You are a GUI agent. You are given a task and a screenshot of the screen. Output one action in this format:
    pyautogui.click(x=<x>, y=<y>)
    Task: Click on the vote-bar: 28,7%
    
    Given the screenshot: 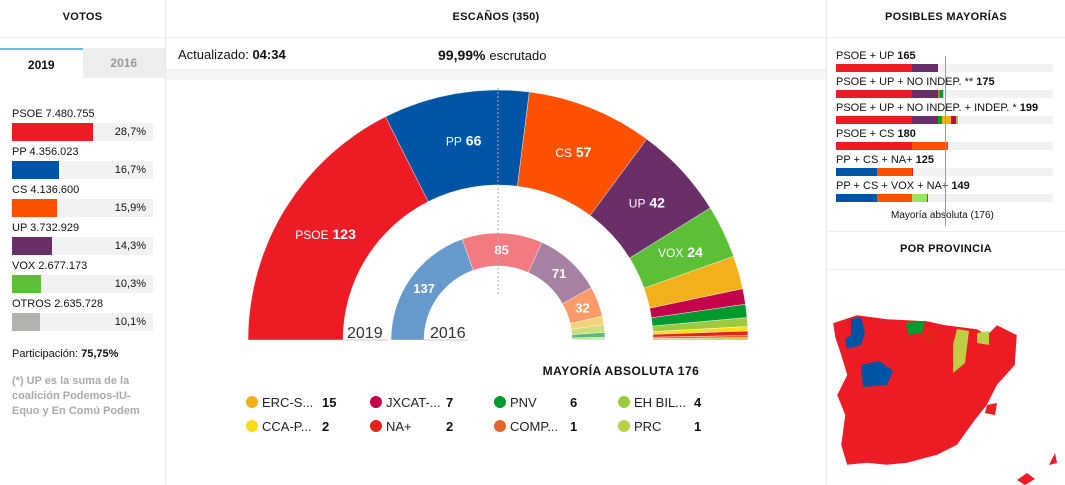 What is the action you would take?
    pyautogui.click(x=82, y=132)
    